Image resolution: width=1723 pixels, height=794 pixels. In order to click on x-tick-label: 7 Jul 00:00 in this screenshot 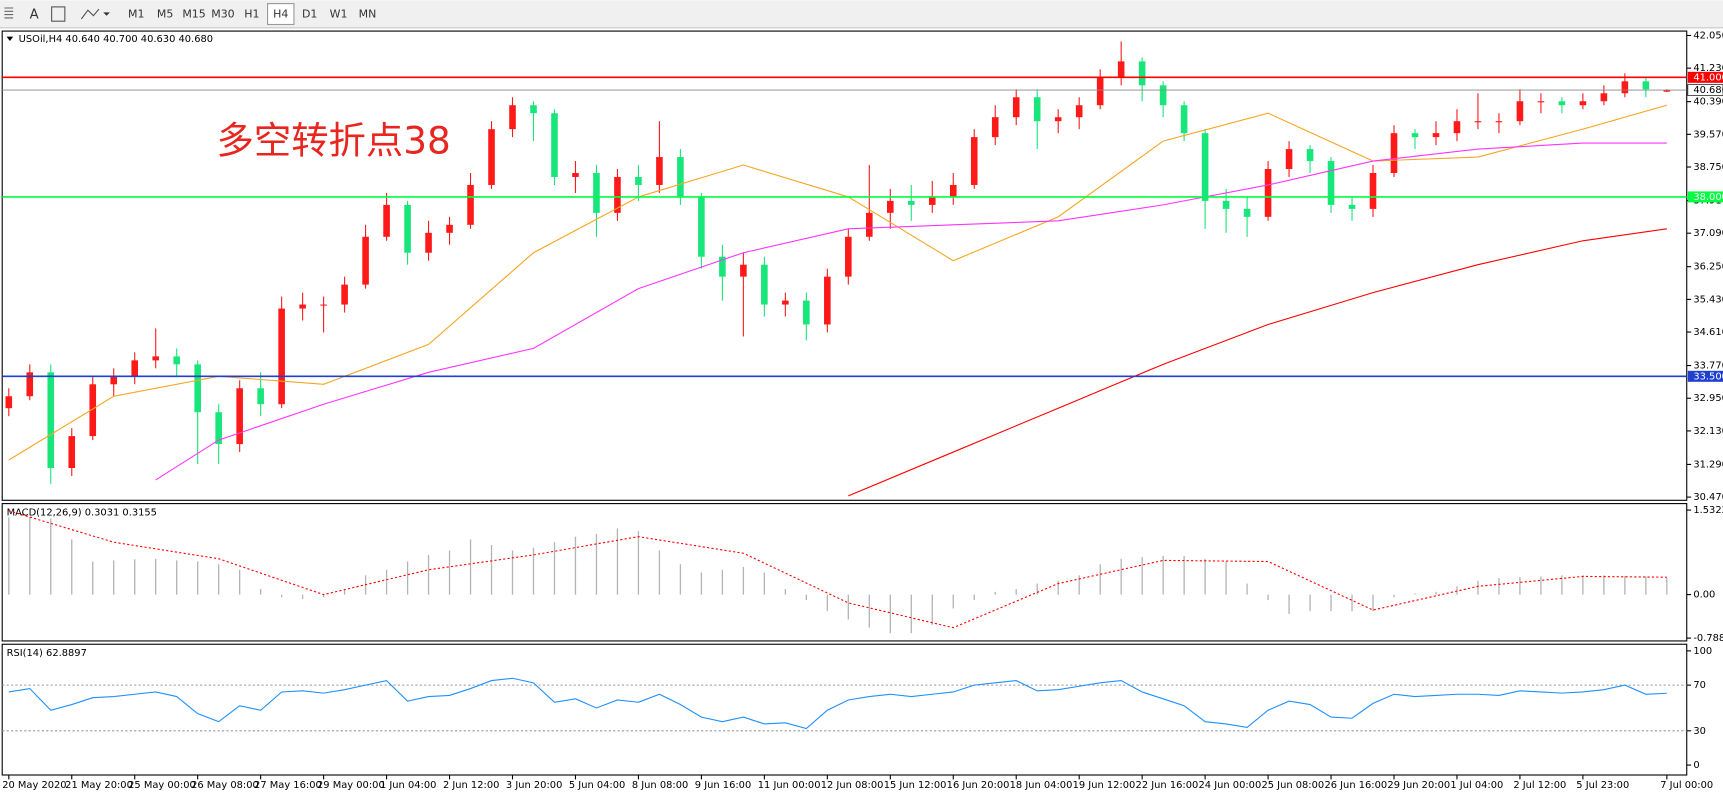, I will do `click(1686, 785)`.